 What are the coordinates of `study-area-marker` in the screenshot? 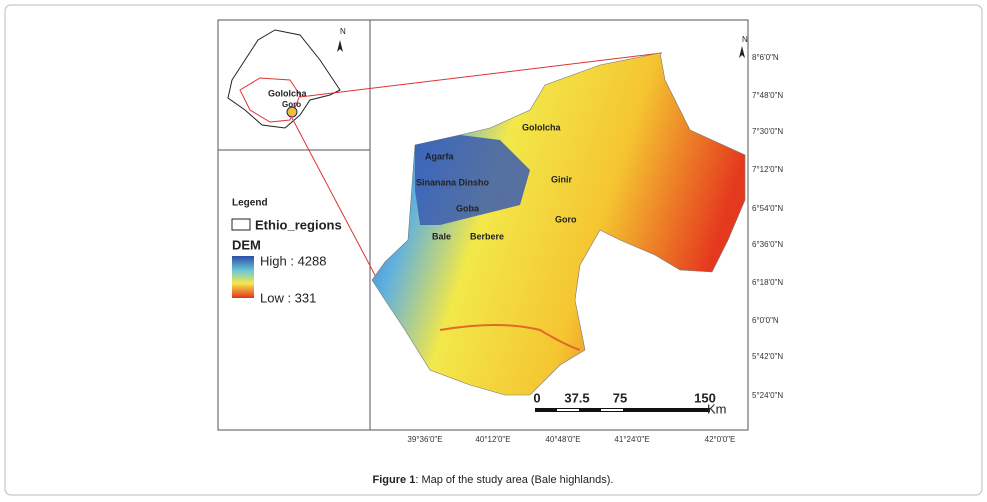 It's located at (292, 112).